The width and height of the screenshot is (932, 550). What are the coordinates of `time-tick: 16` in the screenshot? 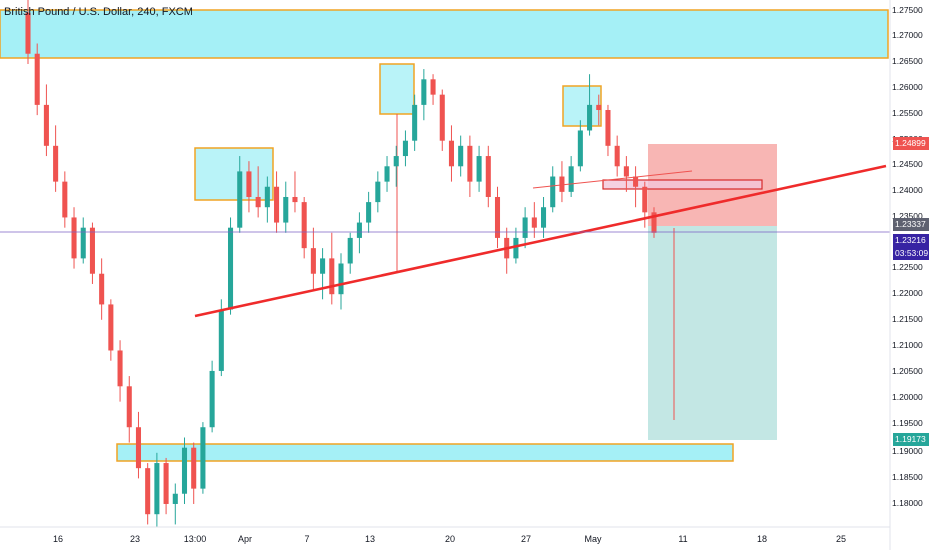 It's located at (58, 539).